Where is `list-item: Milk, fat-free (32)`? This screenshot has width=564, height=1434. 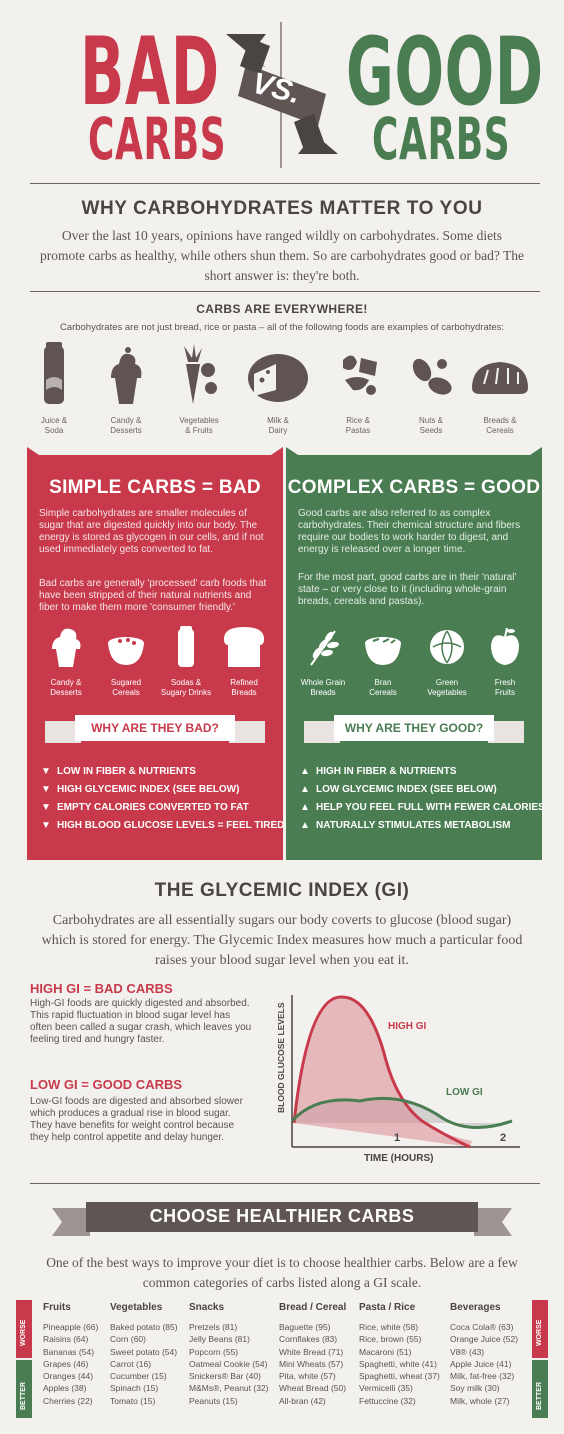
list-item: Milk, fat-free (32) is located at coordinates (482, 1376).